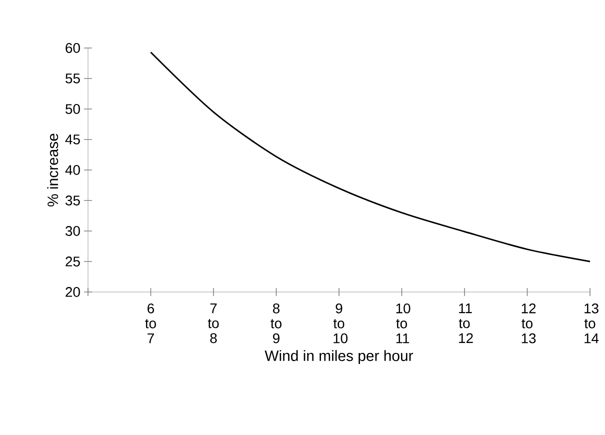  What do you see at coordinates (465, 323) in the screenshot?
I see `x-tick-label: 11 to 12` at bounding box center [465, 323].